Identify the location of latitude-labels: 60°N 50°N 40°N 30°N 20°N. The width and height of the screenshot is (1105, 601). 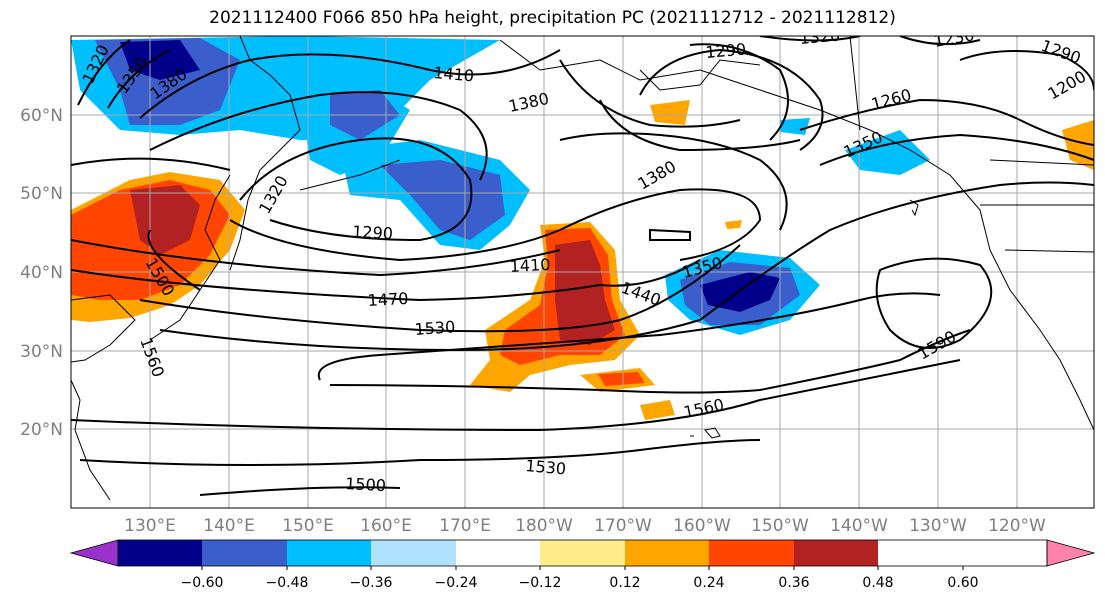
(41, 273).